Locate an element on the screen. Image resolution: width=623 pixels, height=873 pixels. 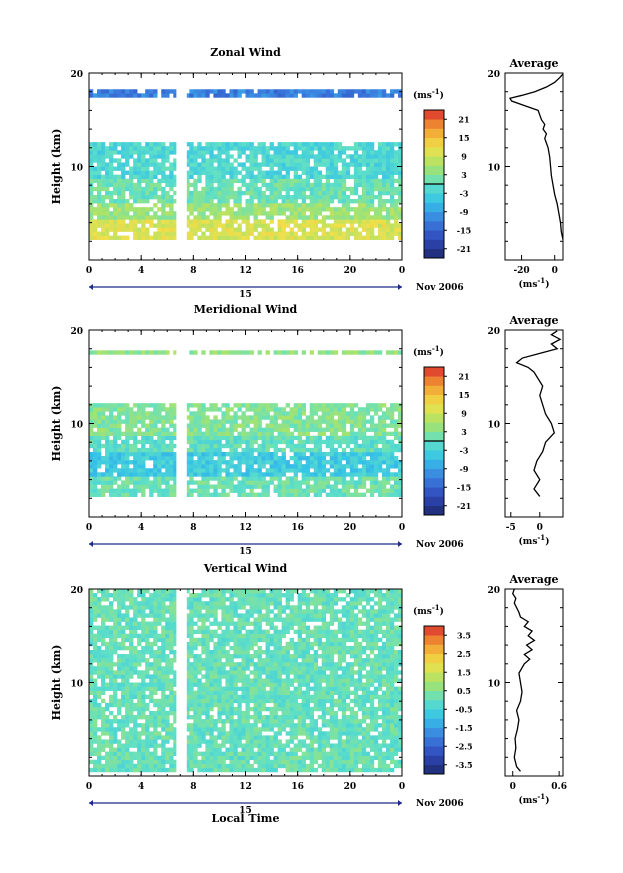
zonal-colorbar-label: -15 is located at coordinates (464, 230).